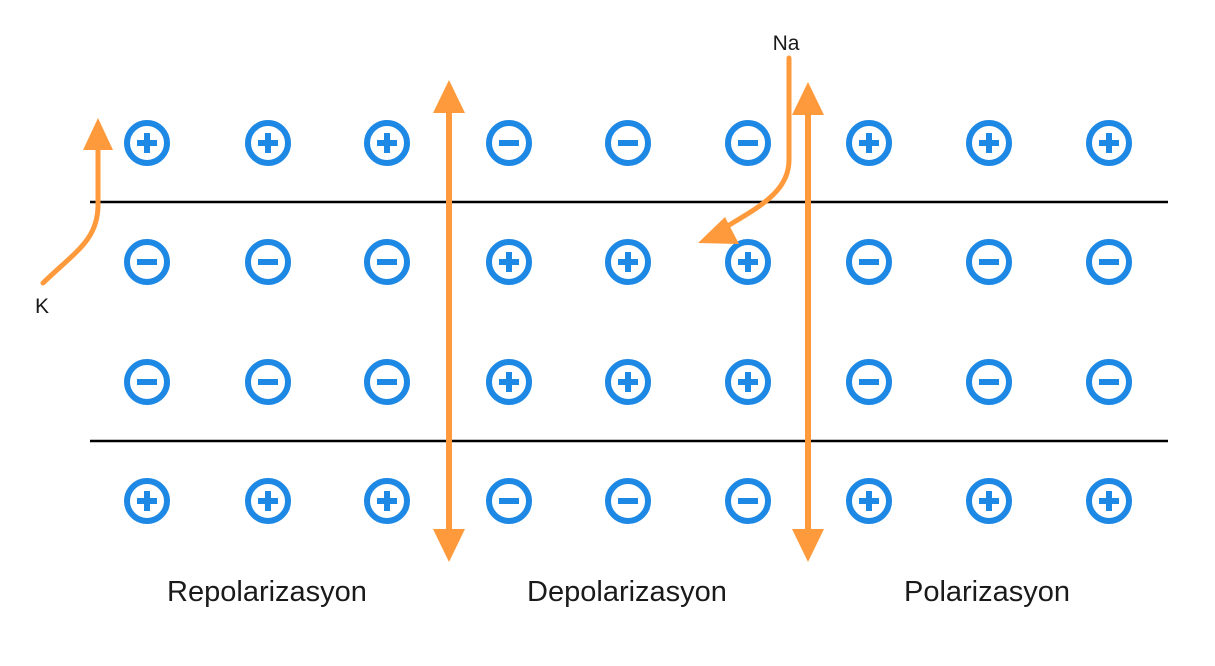 The width and height of the screenshot is (1215, 666). What do you see at coordinates (449, 545) in the screenshot?
I see `boundary-arrow-left-head-bottom` at bounding box center [449, 545].